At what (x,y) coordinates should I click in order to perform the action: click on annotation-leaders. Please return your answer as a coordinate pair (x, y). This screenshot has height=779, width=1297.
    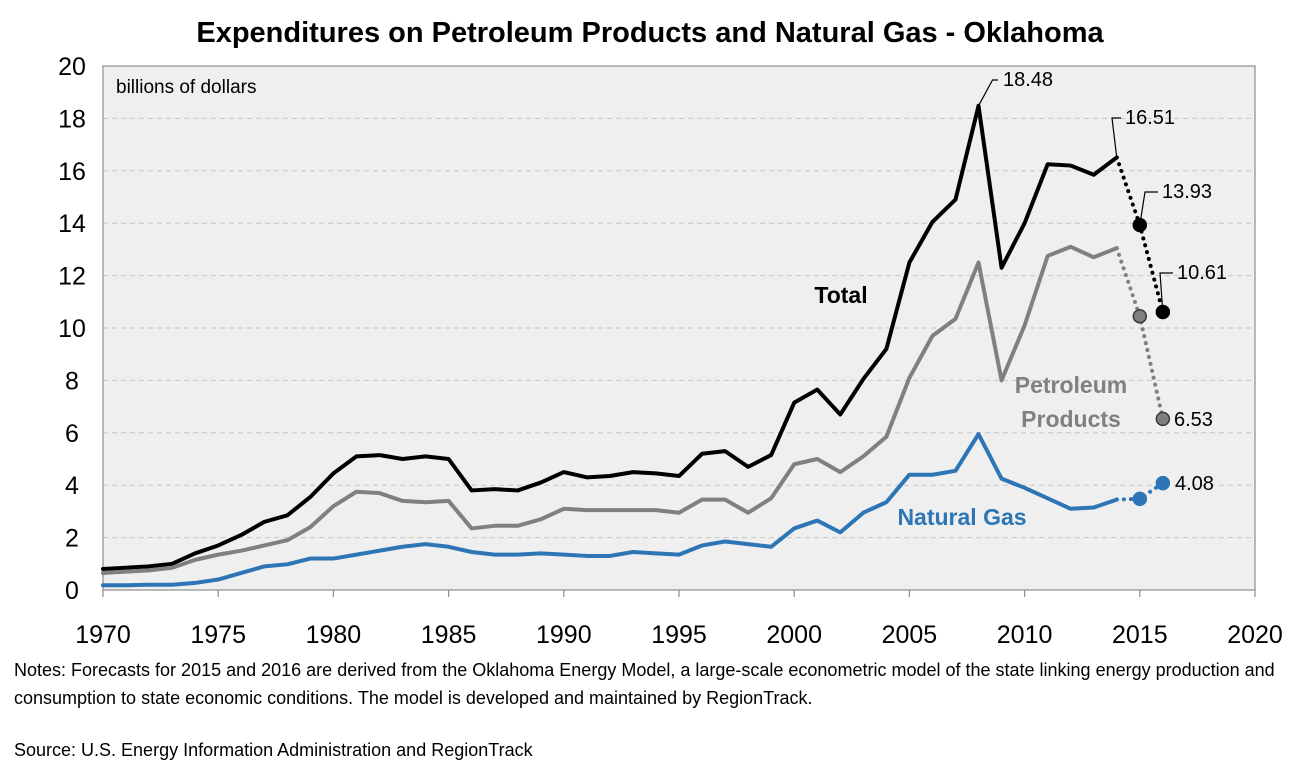
    Looking at the image, I should click on (1075, 196).